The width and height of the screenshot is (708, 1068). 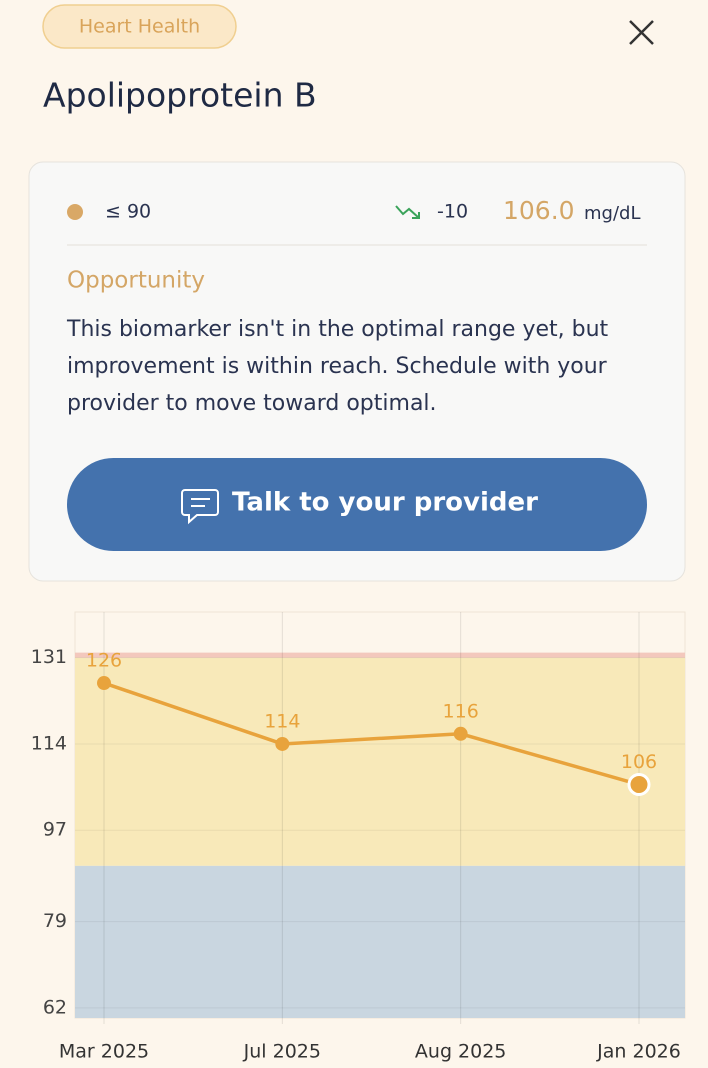 What do you see at coordinates (128, 212) in the screenshot?
I see `range-text: ≤ 90` at bounding box center [128, 212].